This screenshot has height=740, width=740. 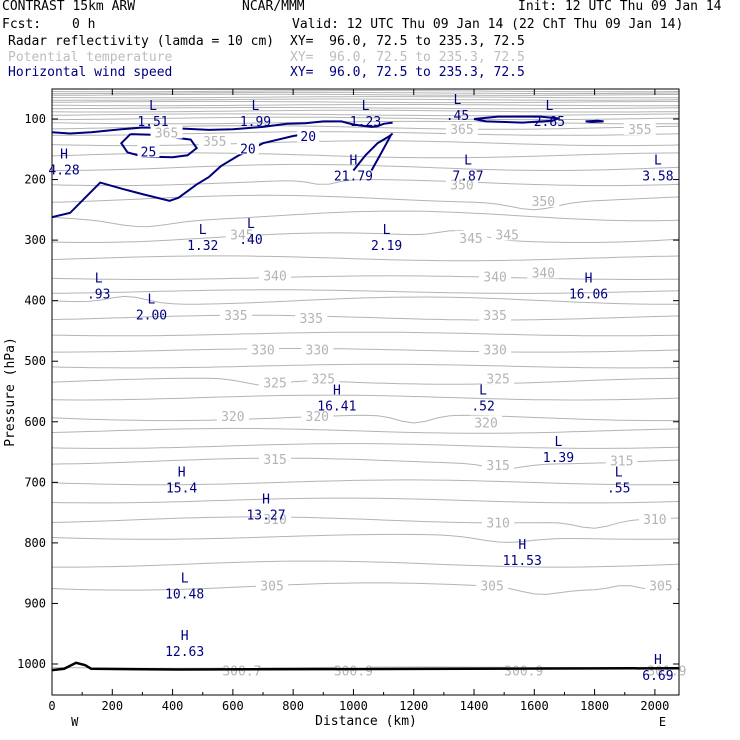 What do you see at coordinates (365, 122) in the screenshot?
I see `wind-extremum-value: 1.23` at bounding box center [365, 122].